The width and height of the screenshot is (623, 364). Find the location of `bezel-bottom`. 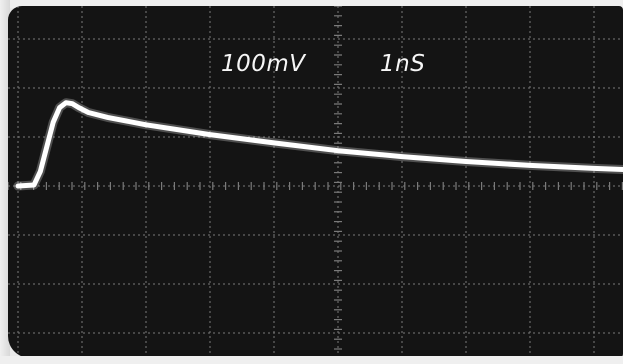

bezel-bottom is located at coordinates (311, 360).